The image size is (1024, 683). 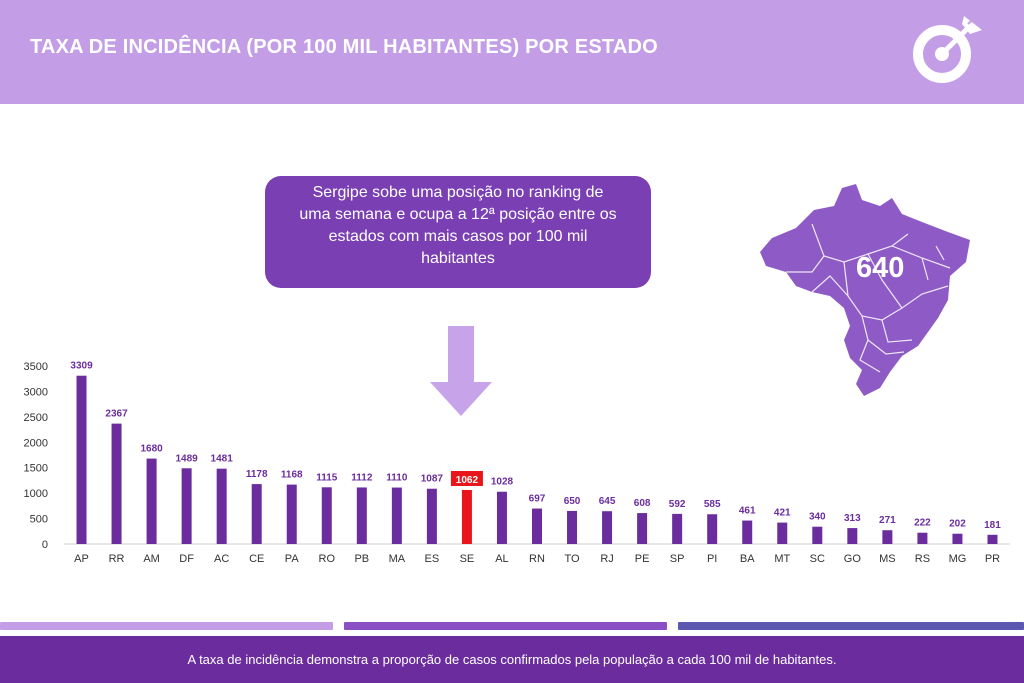 What do you see at coordinates (501, 559) in the screenshot?
I see `x-tick-label: AL` at bounding box center [501, 559].